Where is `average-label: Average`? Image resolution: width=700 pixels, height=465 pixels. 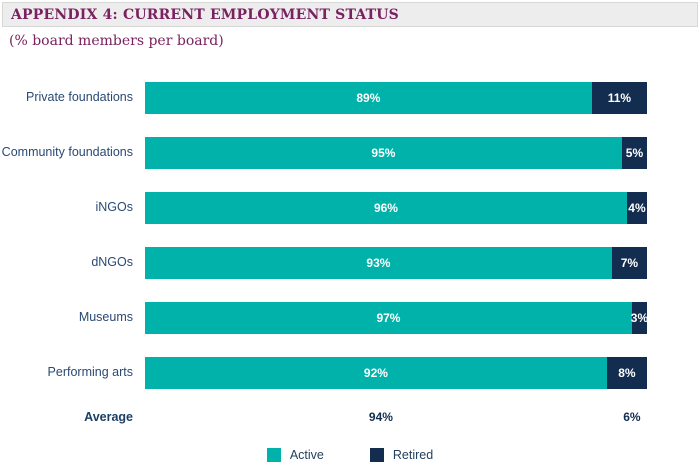
average-label: Average is located at coordinates (108, 417).